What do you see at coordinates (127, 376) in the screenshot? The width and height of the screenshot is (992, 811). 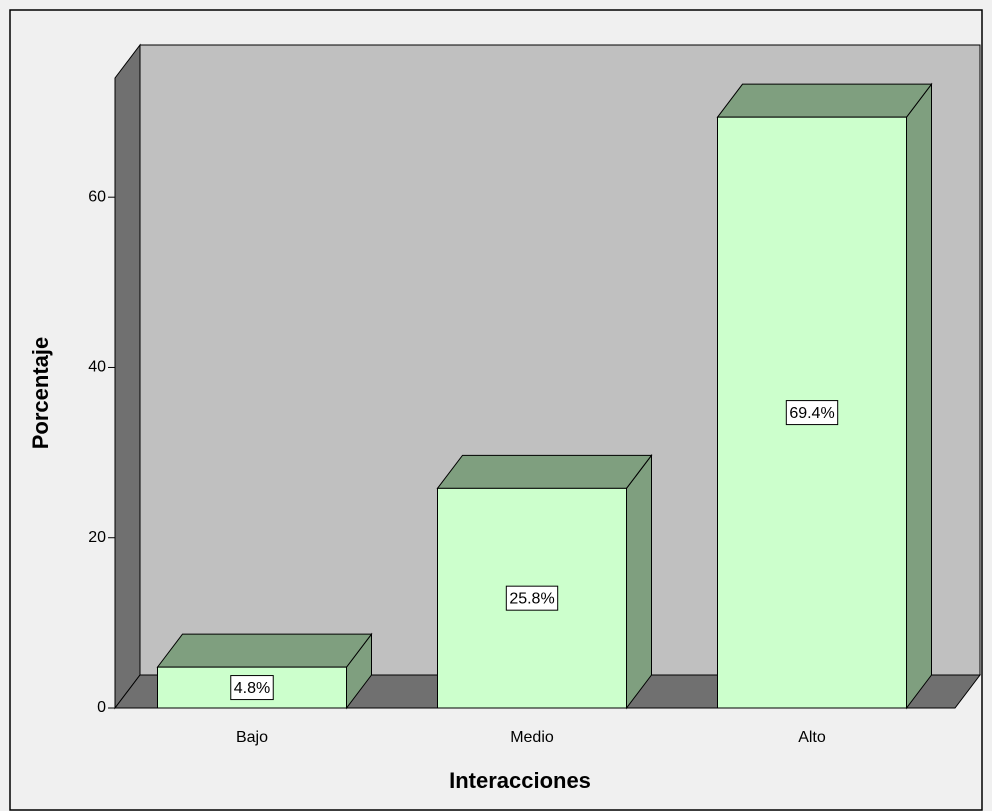 I see `left-wall` at bounding box center [127, 376].